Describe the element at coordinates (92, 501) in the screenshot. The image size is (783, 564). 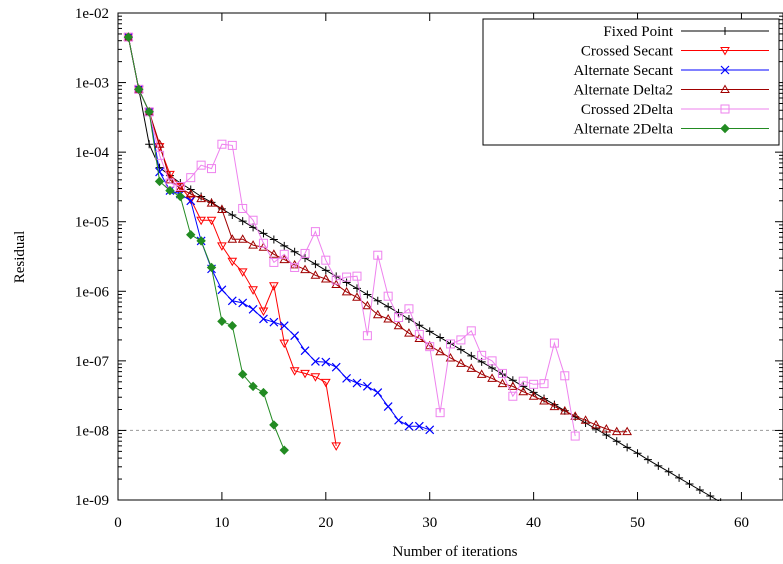
I see `y-tick-label: 1e-09` at that location.